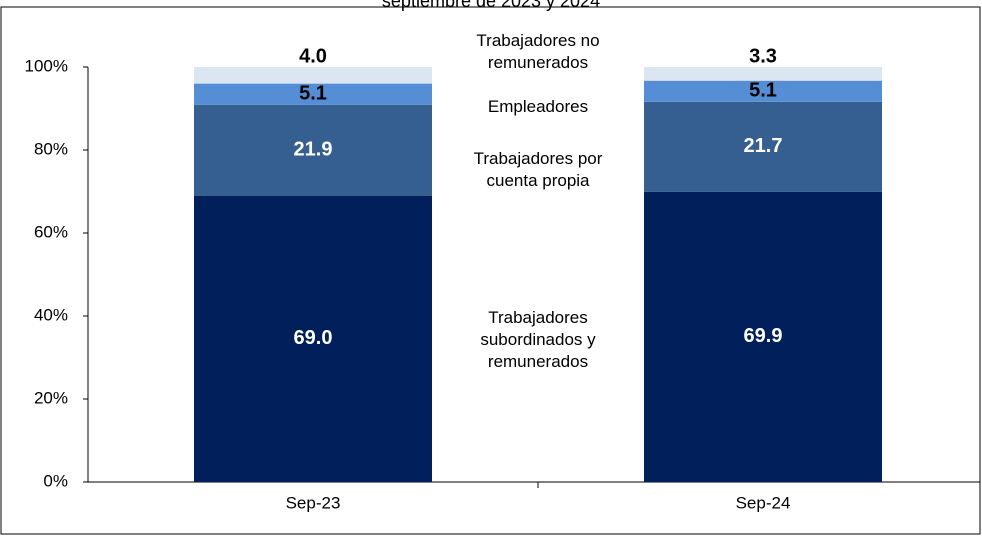 This screenshot has width=982, height=536. I want to click on data-label: 4.0, so click(313, 56).